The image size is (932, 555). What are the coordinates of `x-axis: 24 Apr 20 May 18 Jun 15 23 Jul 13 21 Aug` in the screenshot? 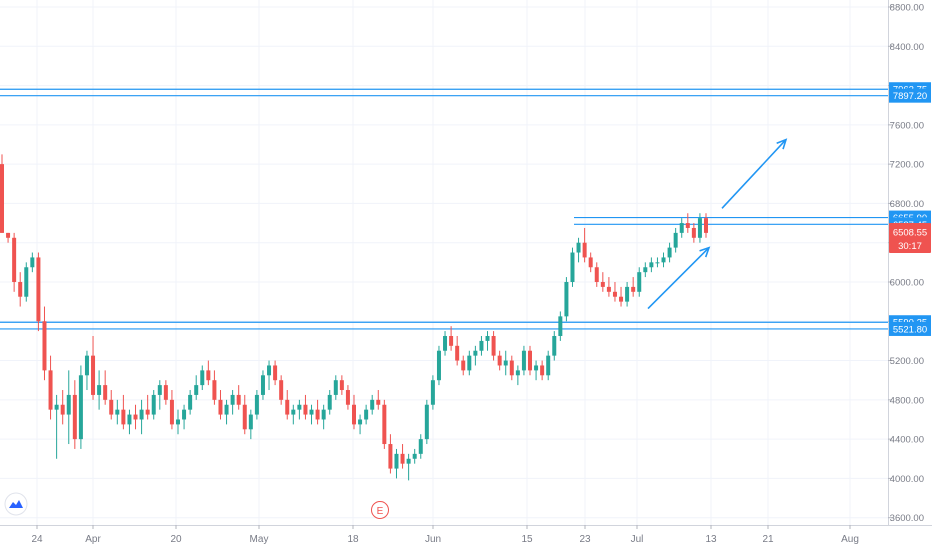 It's located at (445, 535).